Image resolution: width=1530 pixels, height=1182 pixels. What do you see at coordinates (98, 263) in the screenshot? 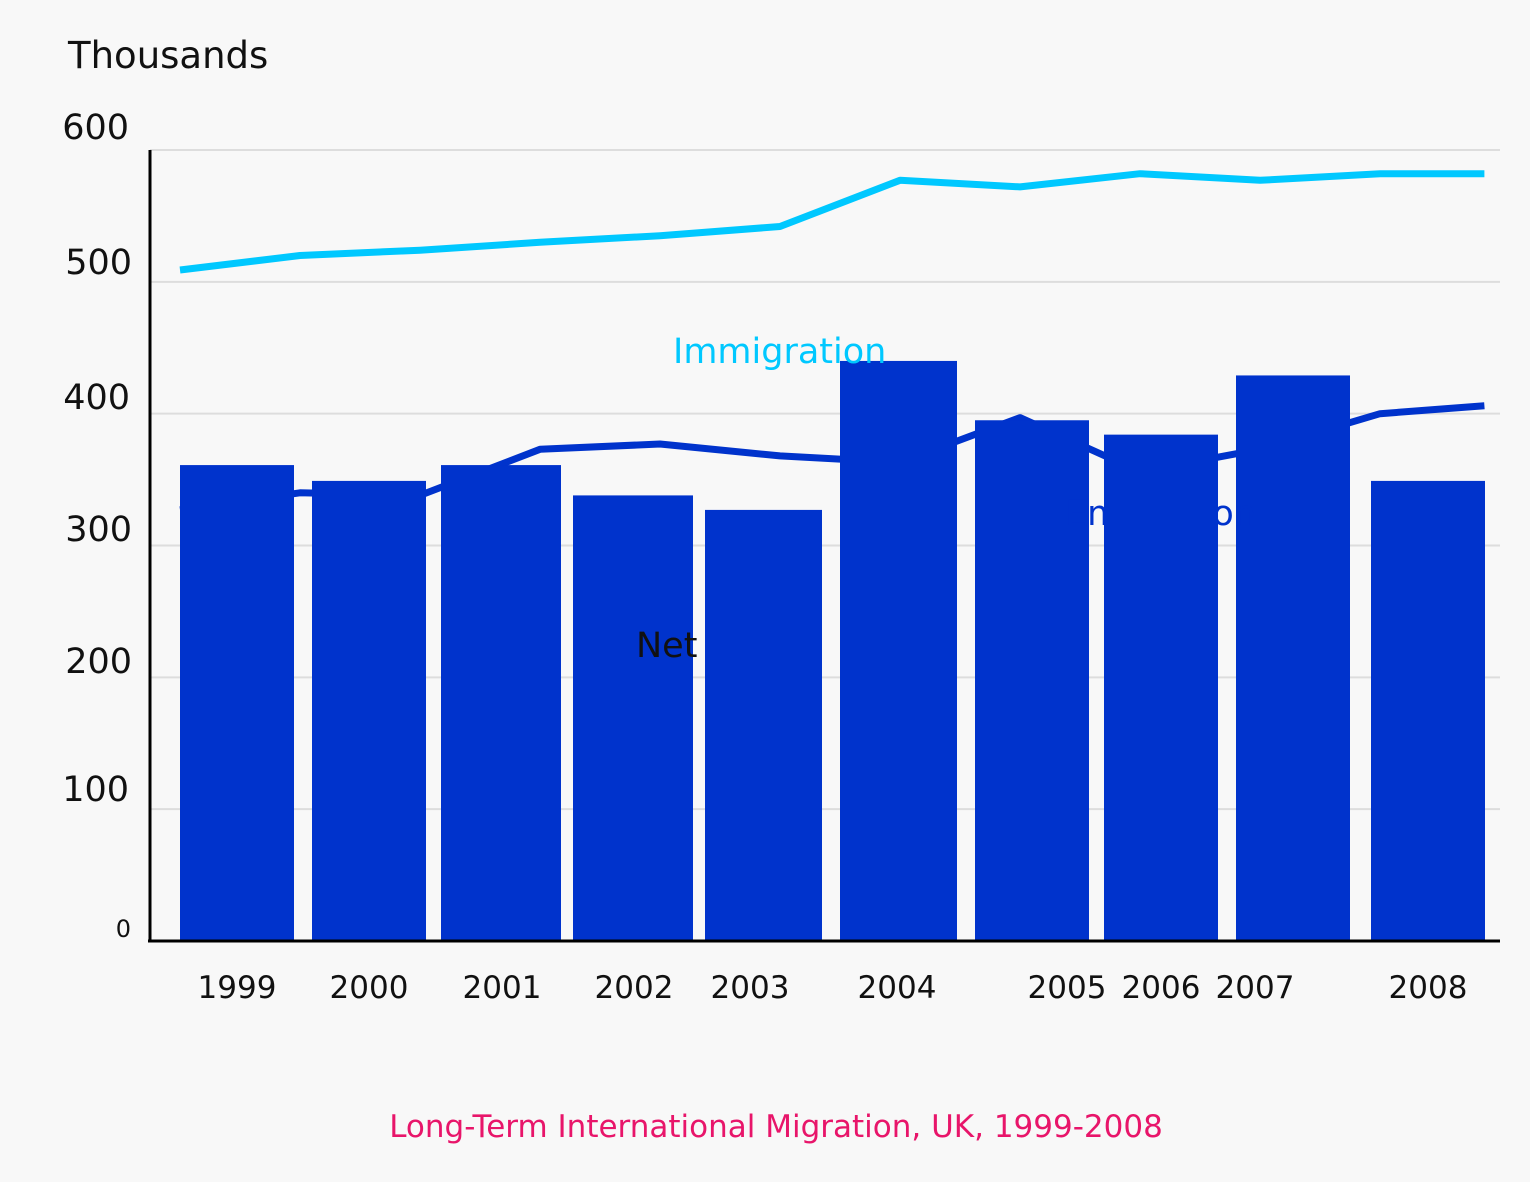
I see `y-tick-label: 500` at bounding box center [98, 263].